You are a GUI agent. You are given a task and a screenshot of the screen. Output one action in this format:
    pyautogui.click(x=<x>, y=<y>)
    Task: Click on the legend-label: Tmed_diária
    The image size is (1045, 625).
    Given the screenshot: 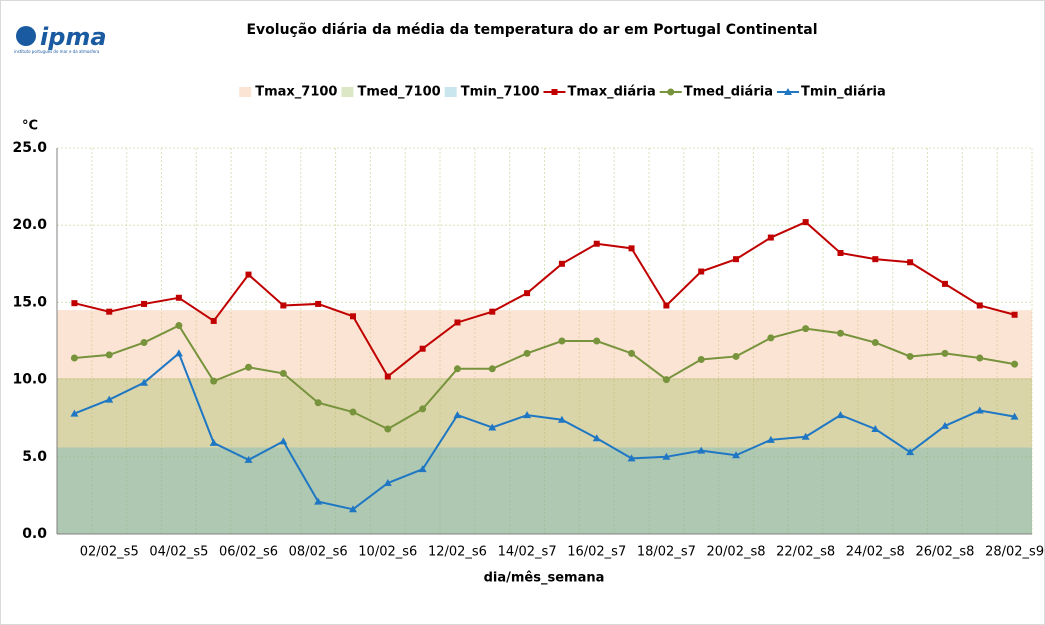 What is the action you would take?
    pyautogui.click(x=728, y=92)
    